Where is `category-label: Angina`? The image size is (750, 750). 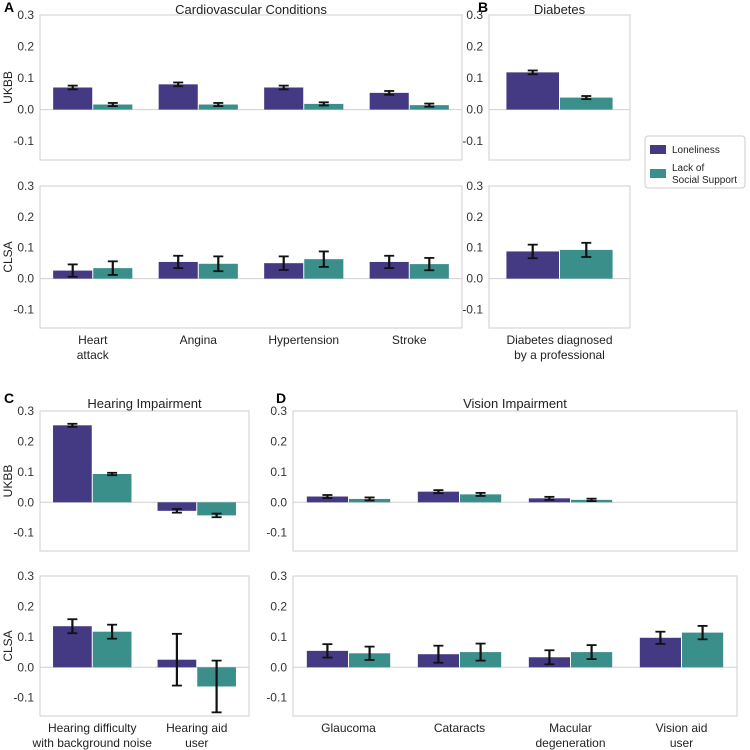
category-label: Angina is located at coordinates (199, 340).